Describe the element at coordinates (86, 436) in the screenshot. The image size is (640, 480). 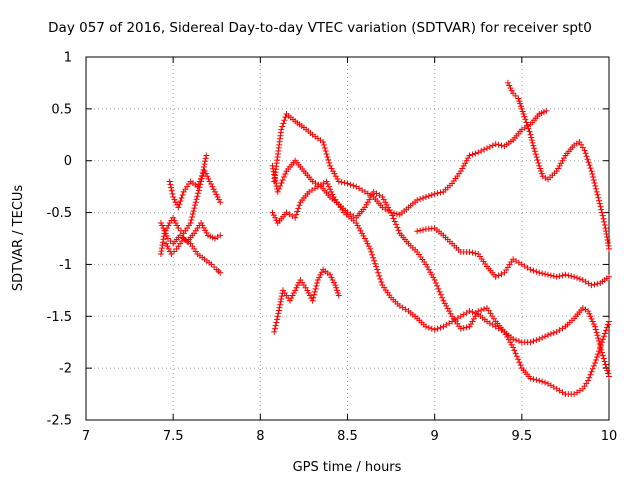
I see `x-tick-label: 7` at that location.